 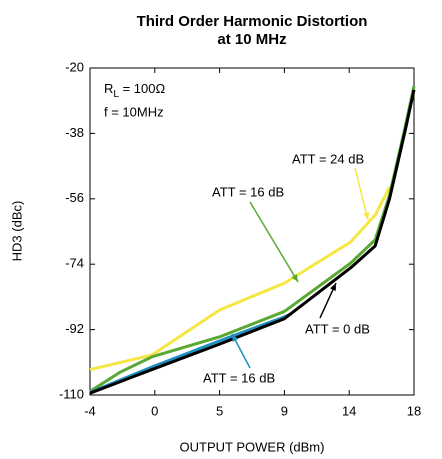 I want to click on x-axis-label: OUTPUT POWER (dBm), so click(x=252, y=446).